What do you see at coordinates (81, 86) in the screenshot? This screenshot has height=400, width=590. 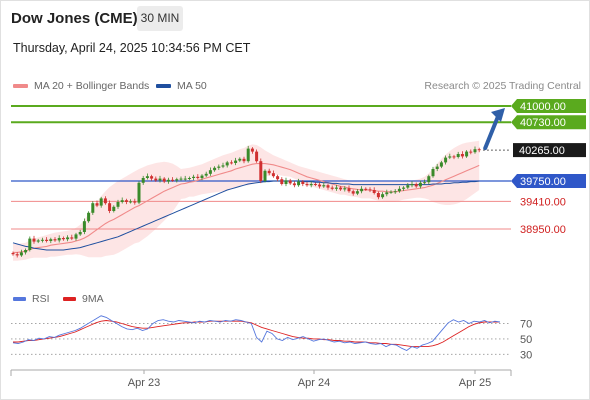 I see `legend-ma20: MA 20 + Bollinger Bands` at bounding box center [81, 86].